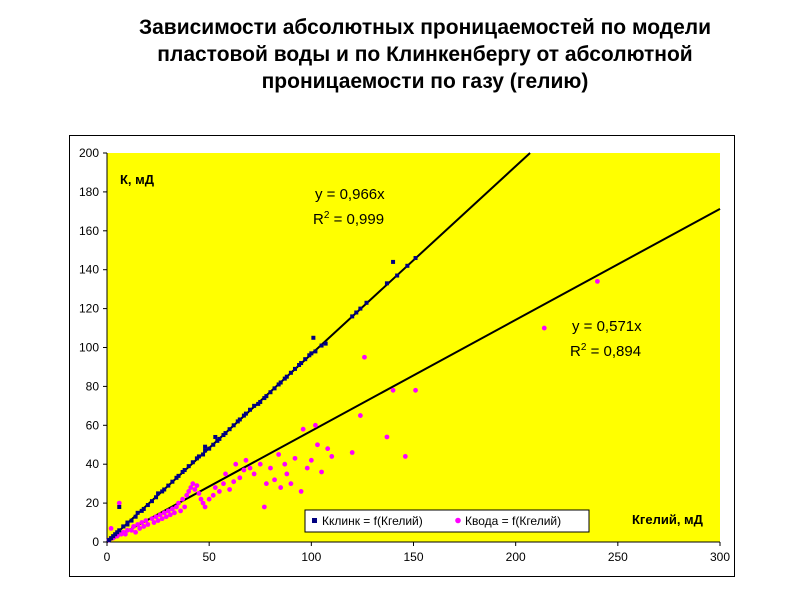  Describe the element at coordinates (314, 520) in the screenshot. I see `legend-marker-klink` at that location.